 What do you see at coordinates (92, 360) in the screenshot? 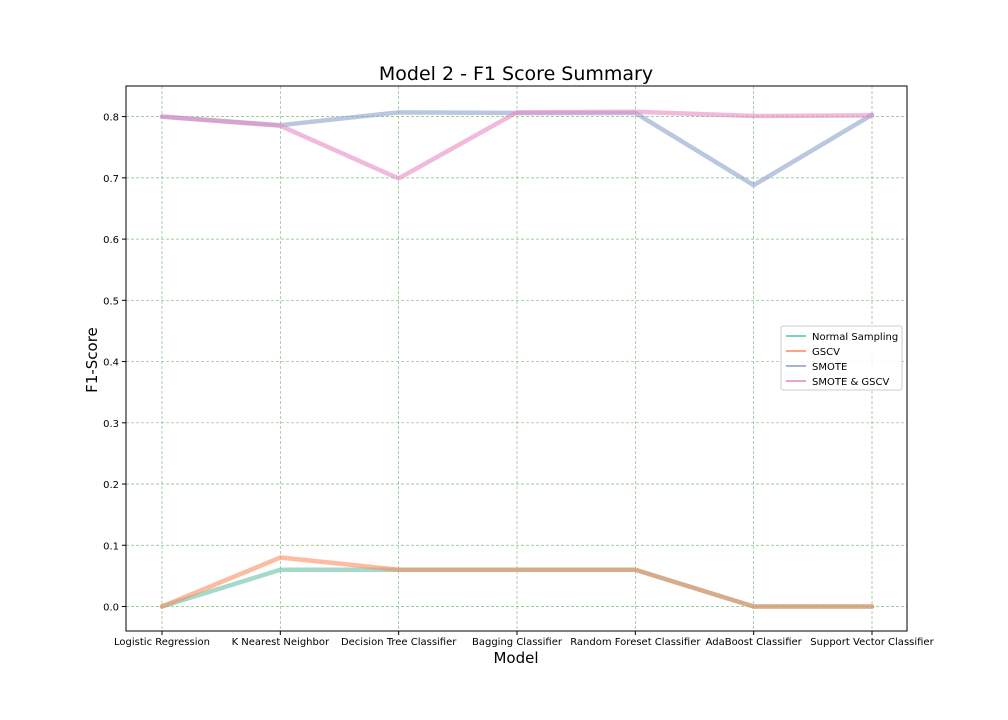
I see `y-axis-label: F1-Score` at bounding box center [92, 360].